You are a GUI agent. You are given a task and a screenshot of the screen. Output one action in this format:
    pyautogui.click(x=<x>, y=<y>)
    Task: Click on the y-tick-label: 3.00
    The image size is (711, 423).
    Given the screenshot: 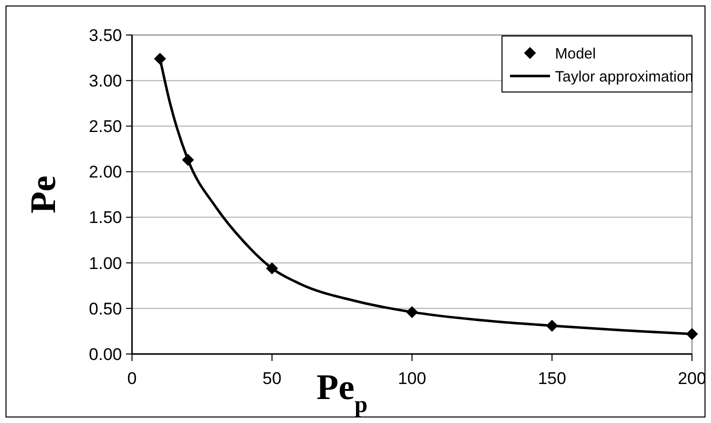 What is the action you would take?
    pyautogui.click(x=105, y=81)
    